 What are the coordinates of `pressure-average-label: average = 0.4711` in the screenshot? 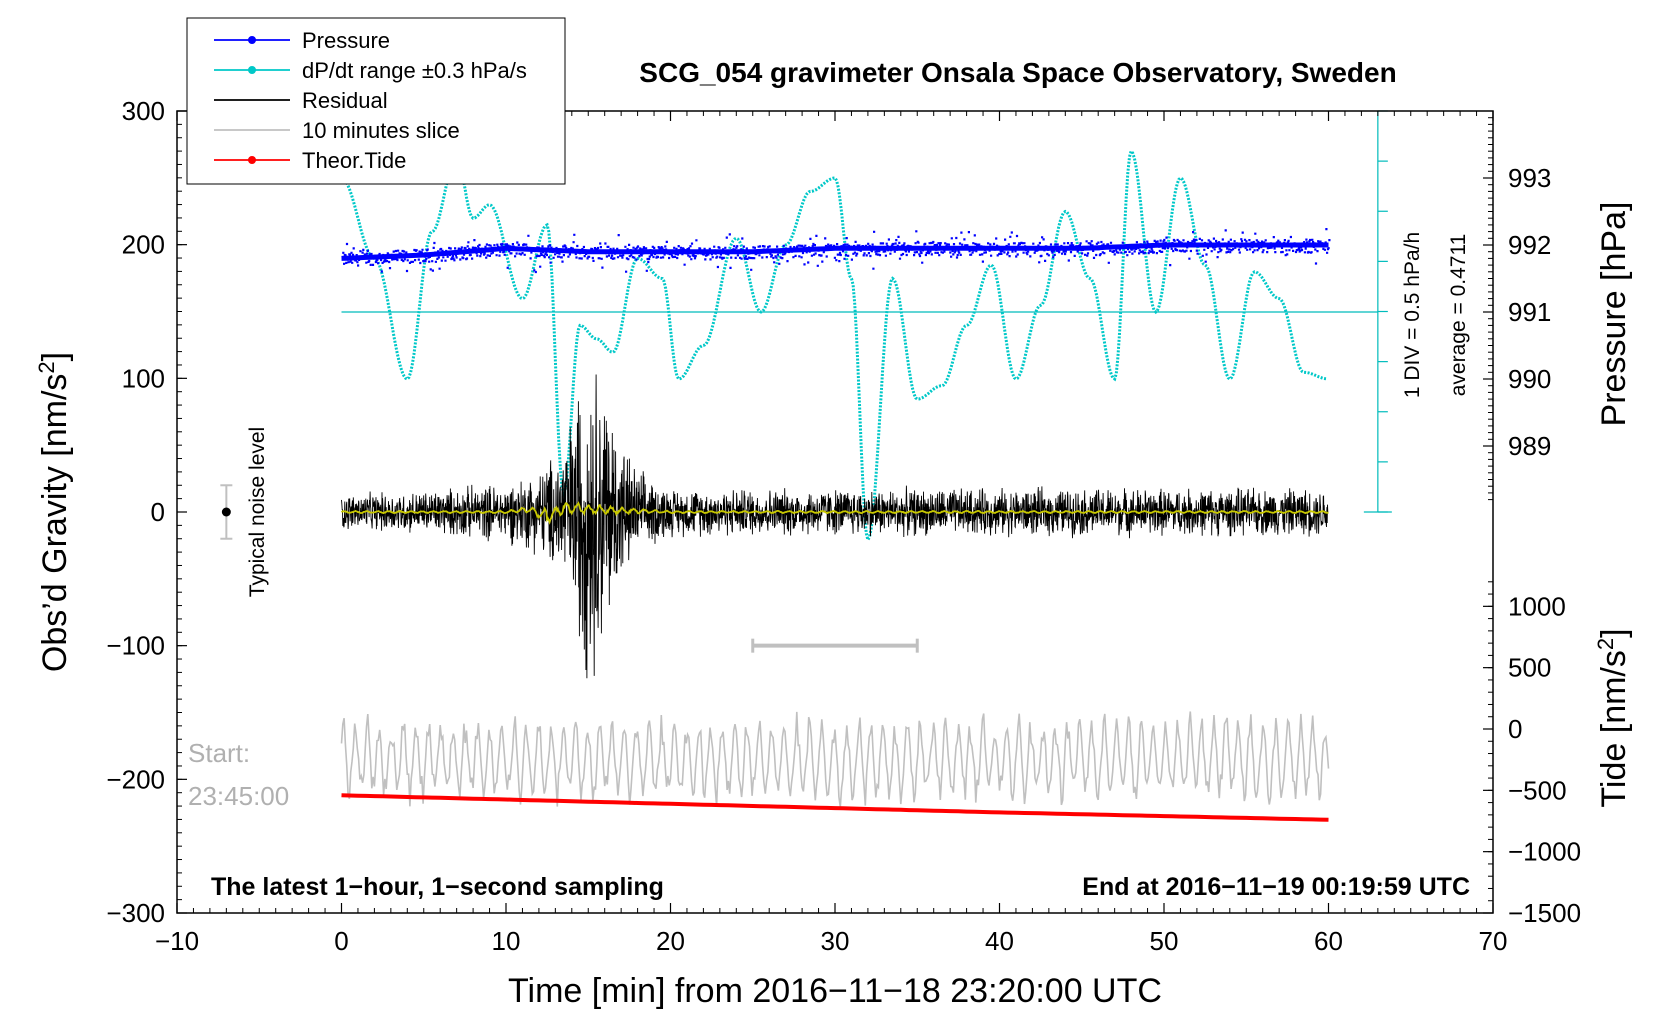 It's located at (1458, 315).